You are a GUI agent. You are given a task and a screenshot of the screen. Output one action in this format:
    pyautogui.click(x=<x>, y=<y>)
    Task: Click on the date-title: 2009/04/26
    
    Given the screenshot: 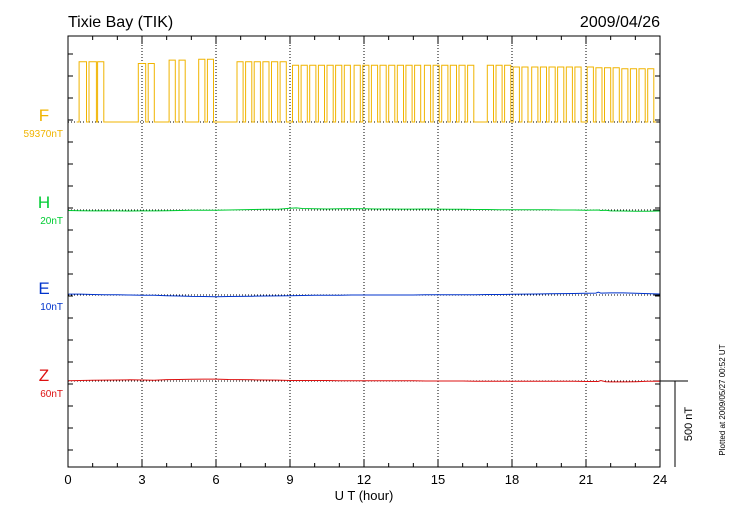 What is the action you would take?
    pyautogui.click(x=620, y=22)
    